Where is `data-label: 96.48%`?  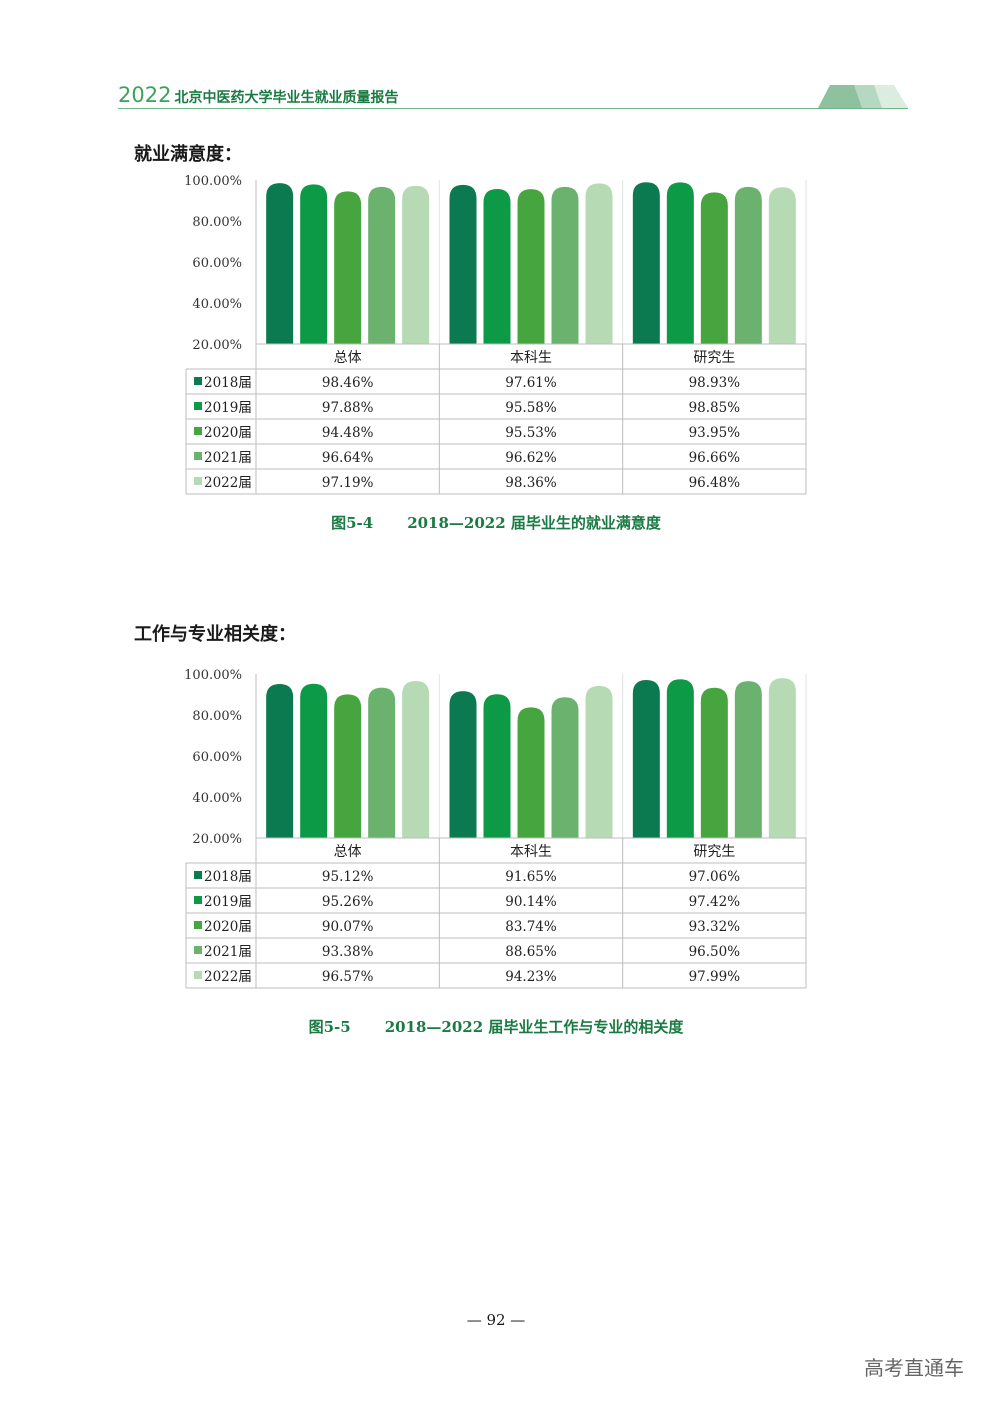 data-label: 96.48% is located at coordinates (715, 483).